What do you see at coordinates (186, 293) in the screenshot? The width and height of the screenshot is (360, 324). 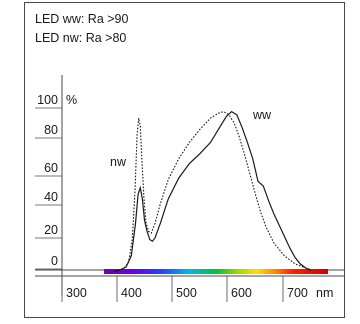 I see `x-tick-label: 500` at bounding box center [186, 293].